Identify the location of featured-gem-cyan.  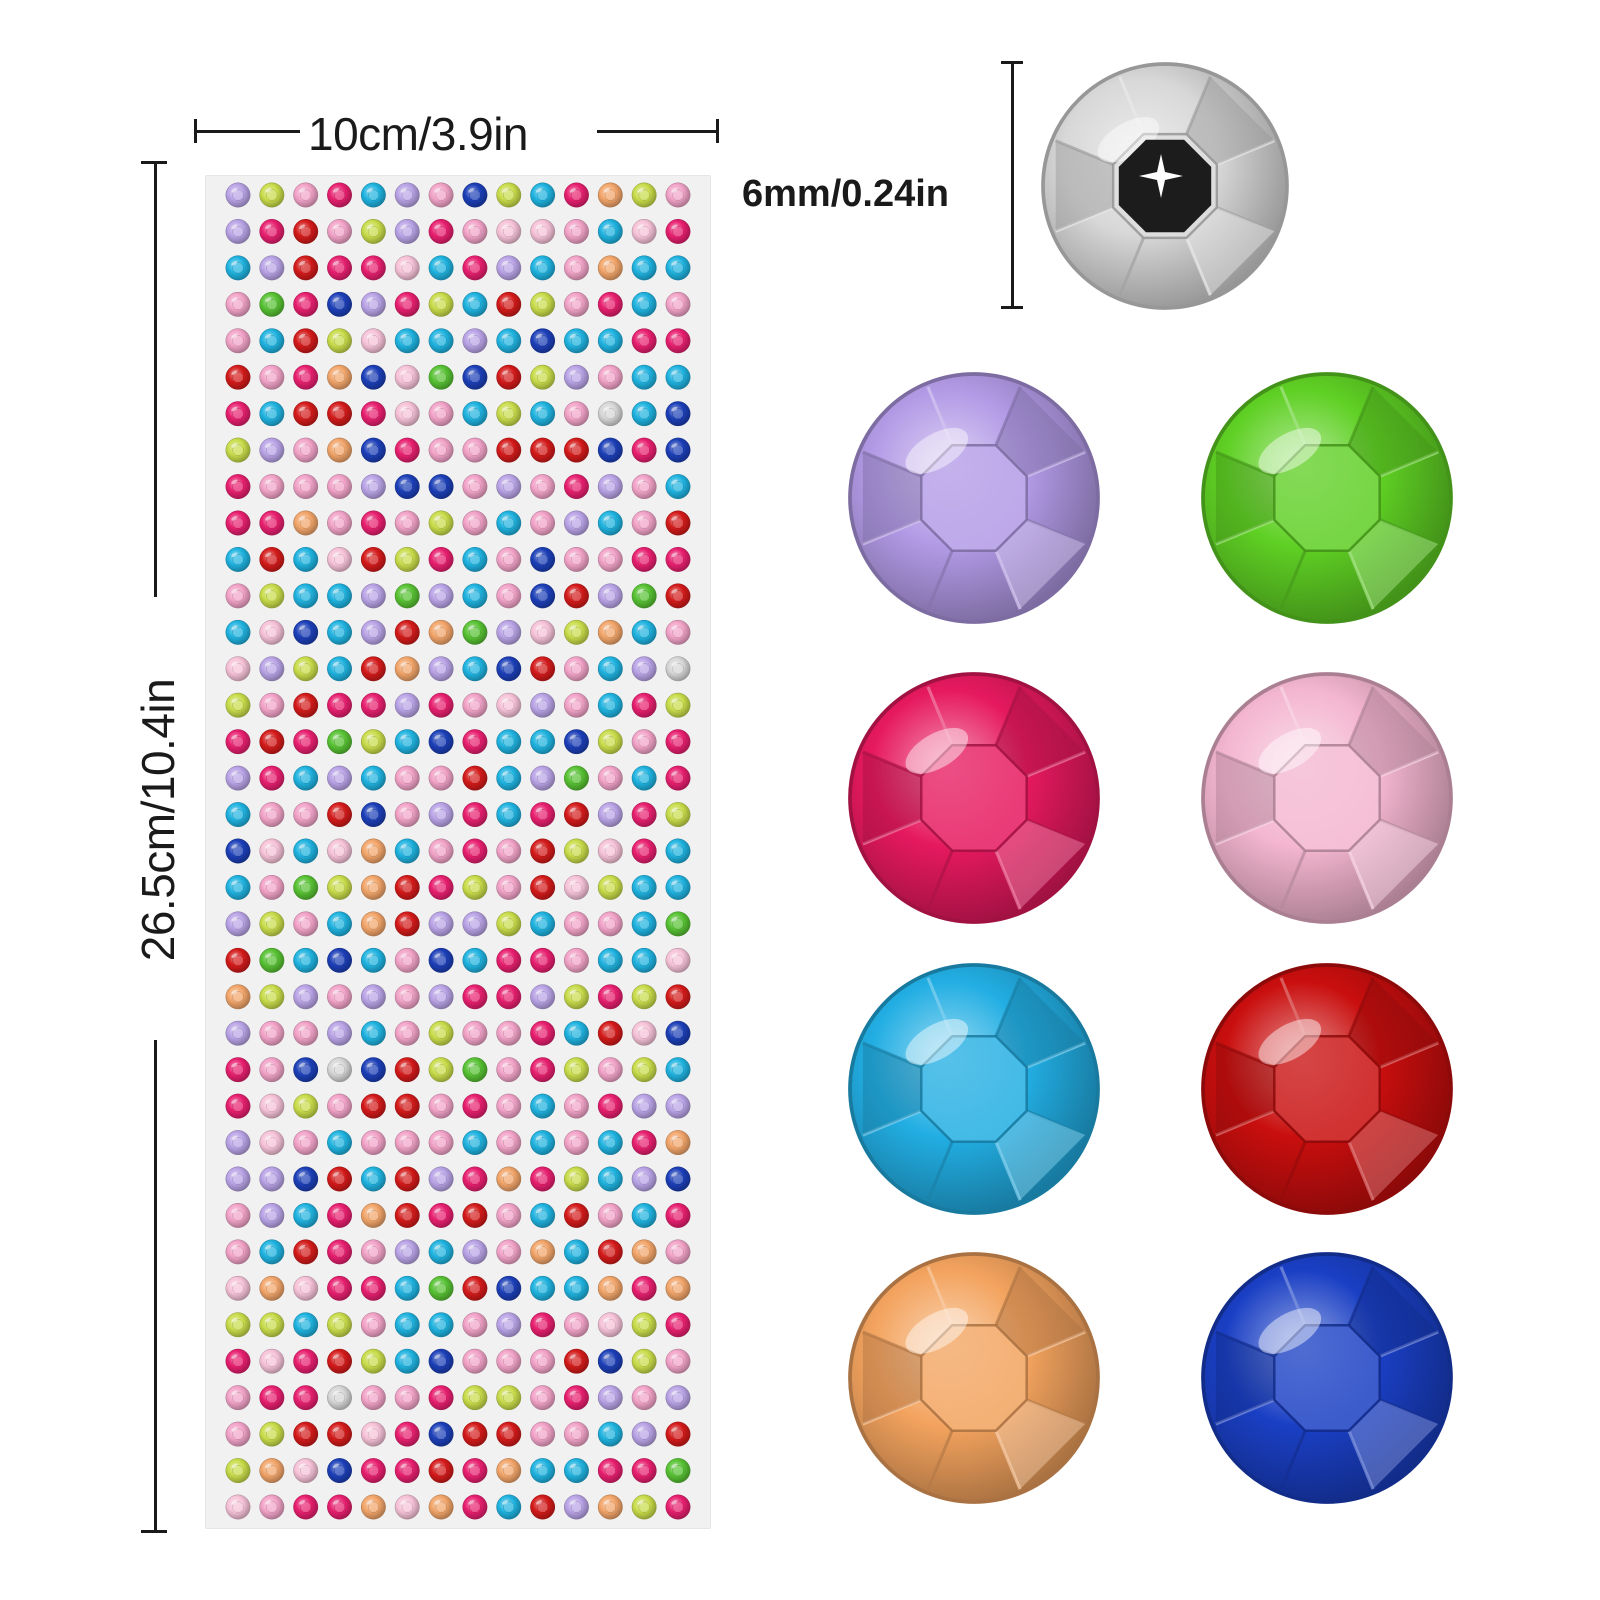
(974, 1089).